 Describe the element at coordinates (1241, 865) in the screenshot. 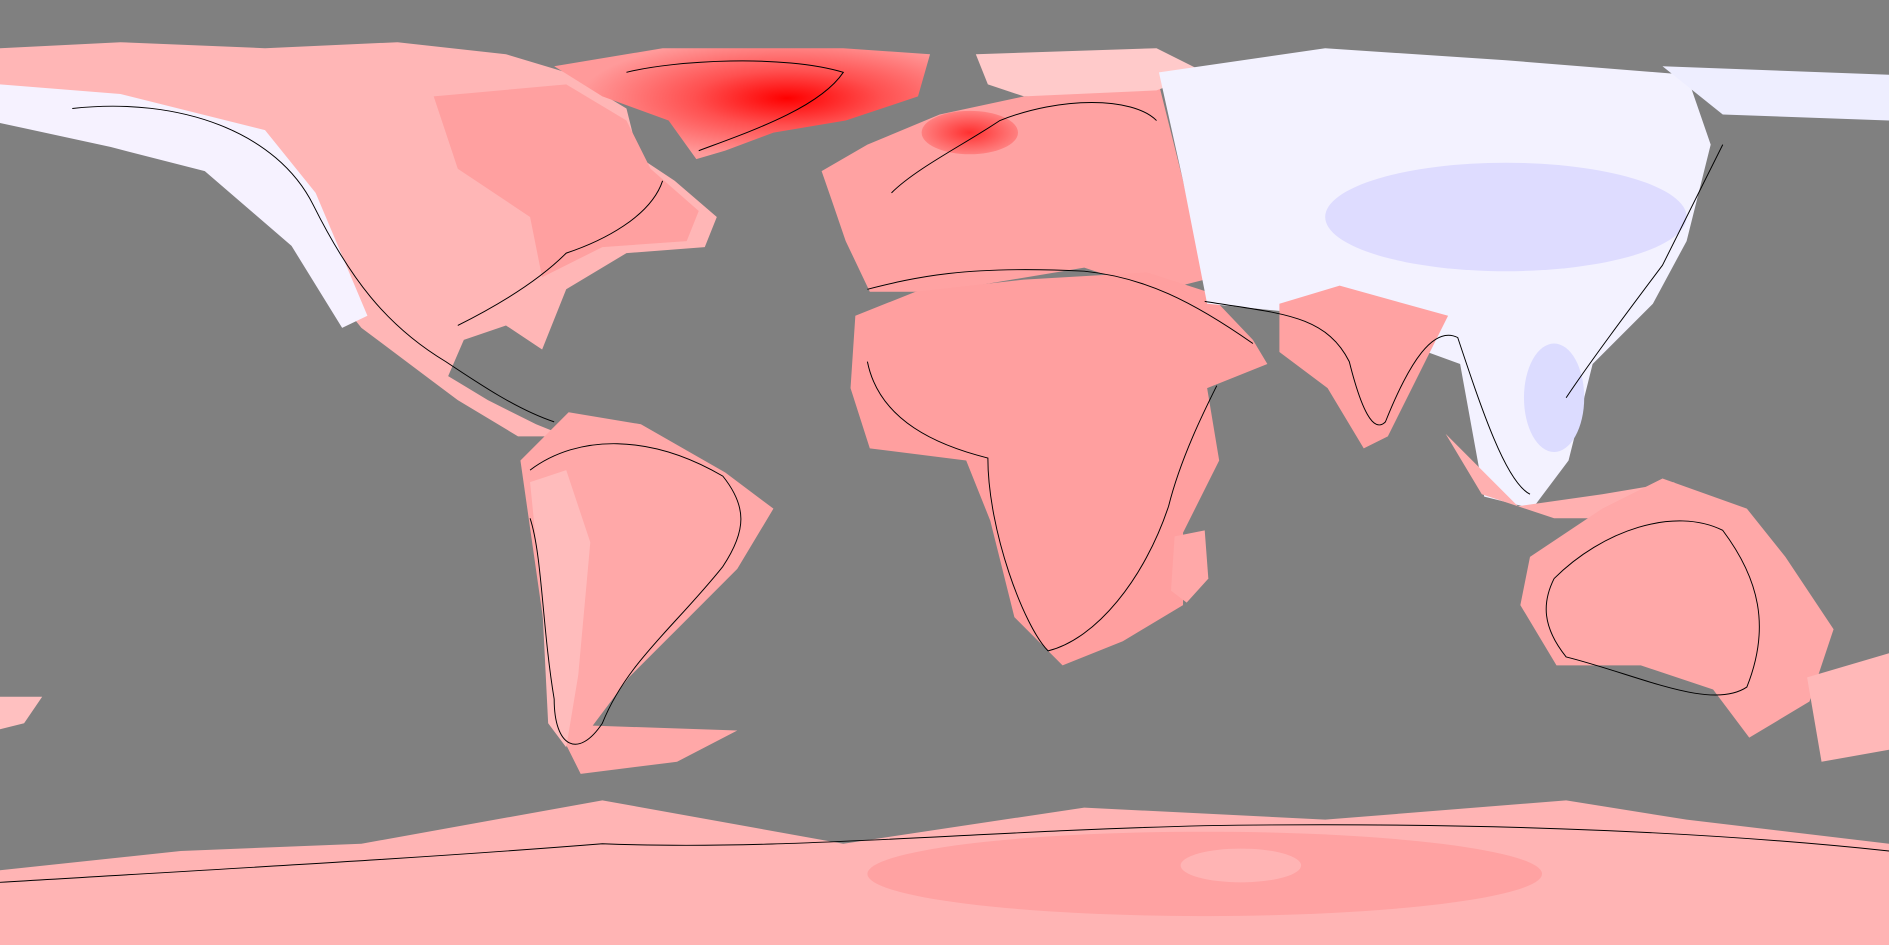

I see `antarctica-core` at that location.